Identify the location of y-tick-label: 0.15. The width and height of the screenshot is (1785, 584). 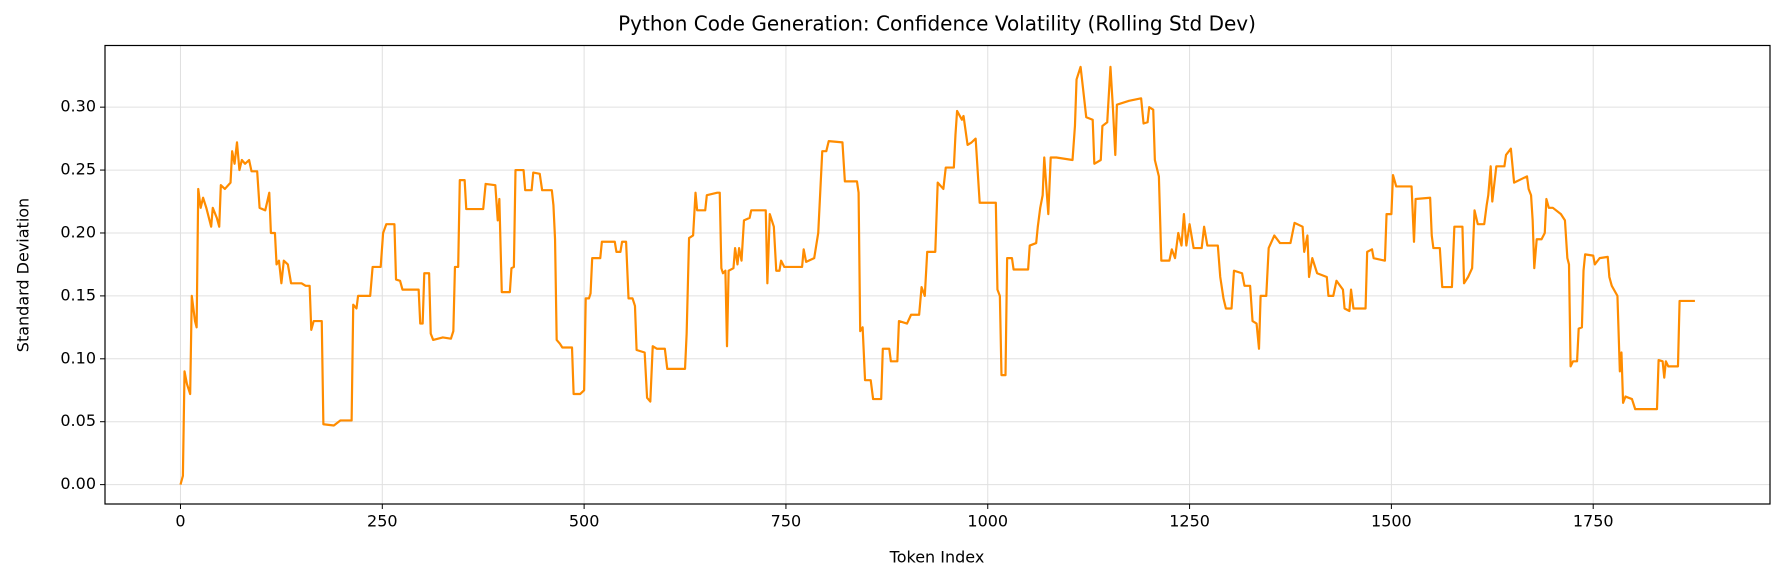
(78, 294).